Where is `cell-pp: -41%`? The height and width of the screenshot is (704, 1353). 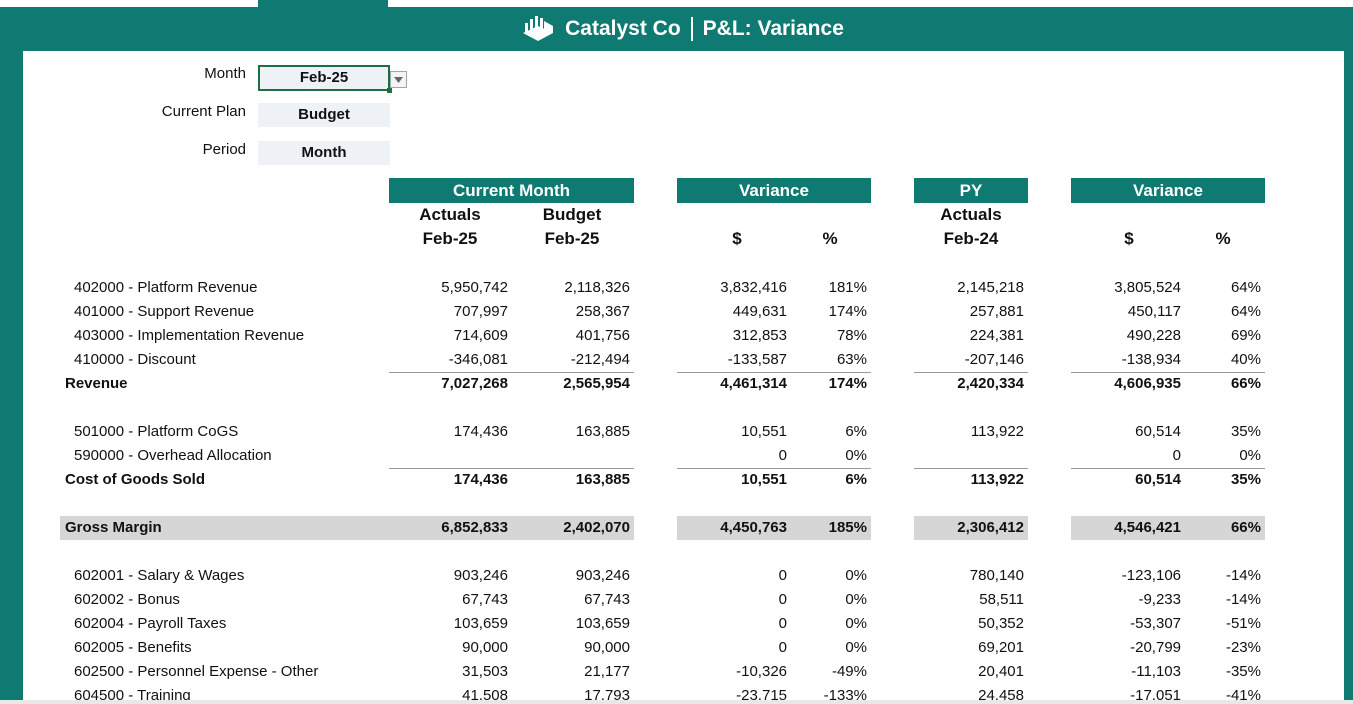
cell-pp: -41% is located at coordinates (1243, 695).